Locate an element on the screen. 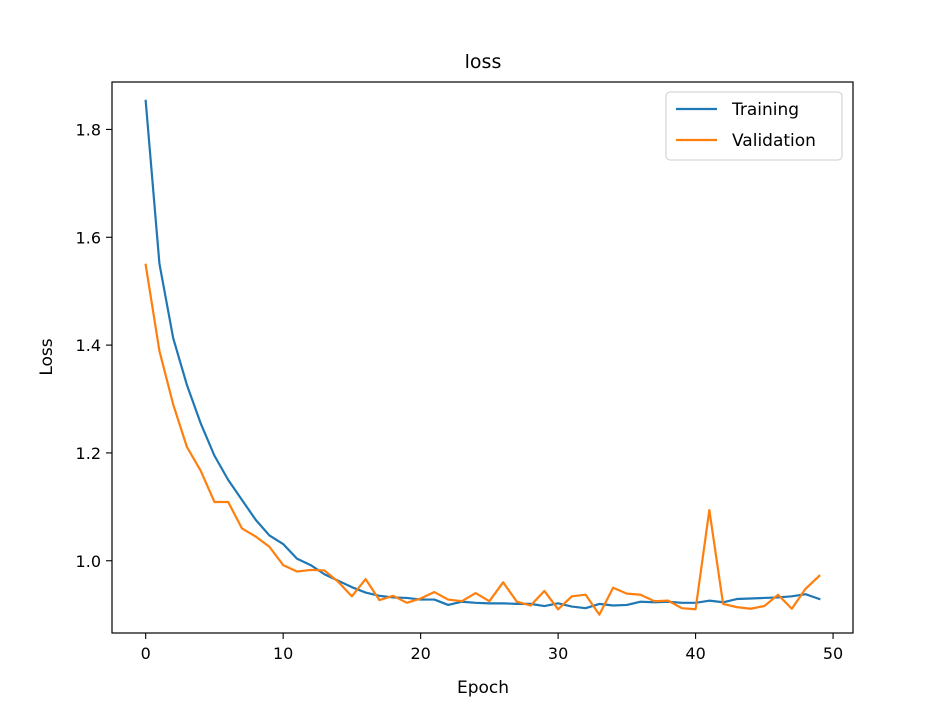 Image resolution: width=940 pixels, height=709 pixels. x-tick-label: 10 is located at coordinates (283, 653).